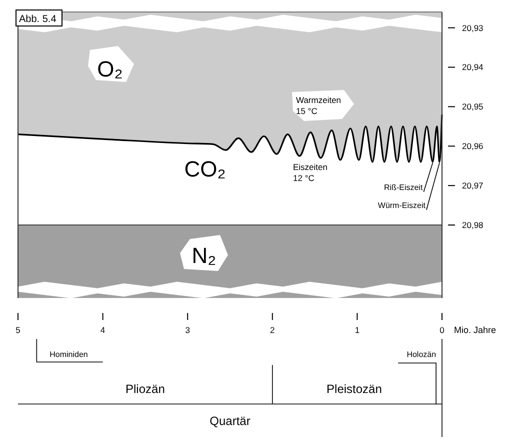  Describe the element at coordinates (38, 19) in the screenshot. I see `chart-title: Abb. 5.4` at that location.